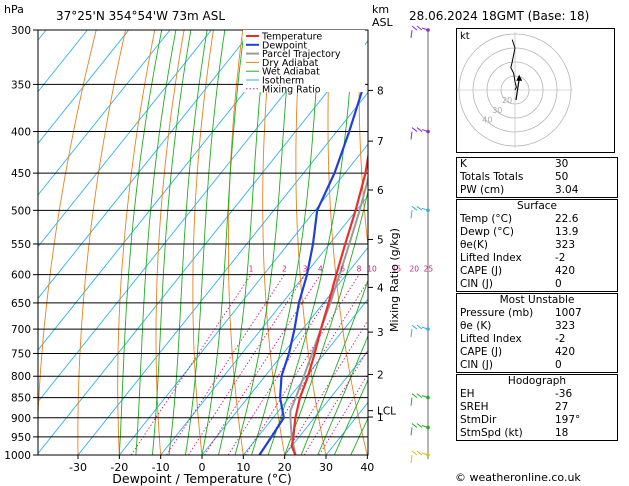 The image size is (629, 486). Describe the element at coordinates (514, 177) in the screenshot. I see `index-row: Totals Totals 50` at that location.